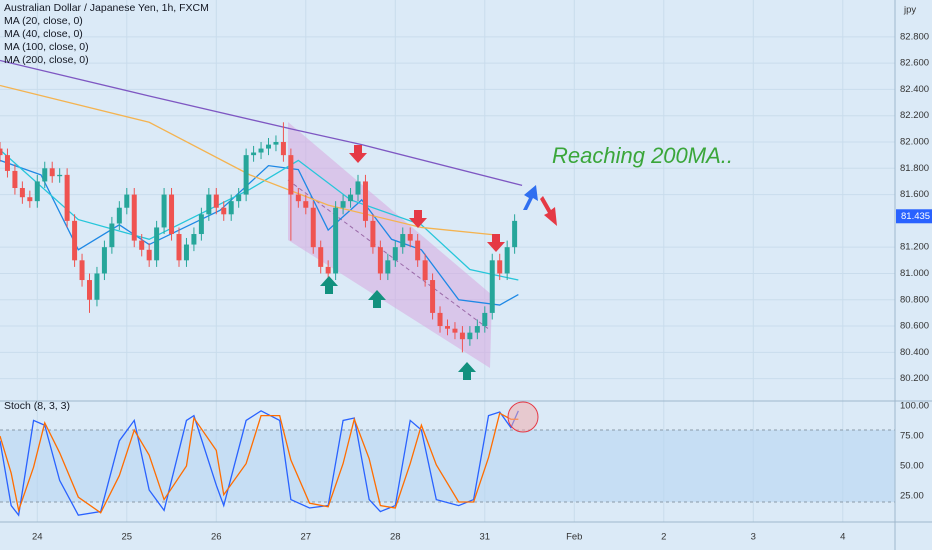 This screenshot has width=932, height=550. What do you see at coordinates (914, 247) in the screenshot?
I see `y-tick-label: 81.200` at bounding box center [914, 247].